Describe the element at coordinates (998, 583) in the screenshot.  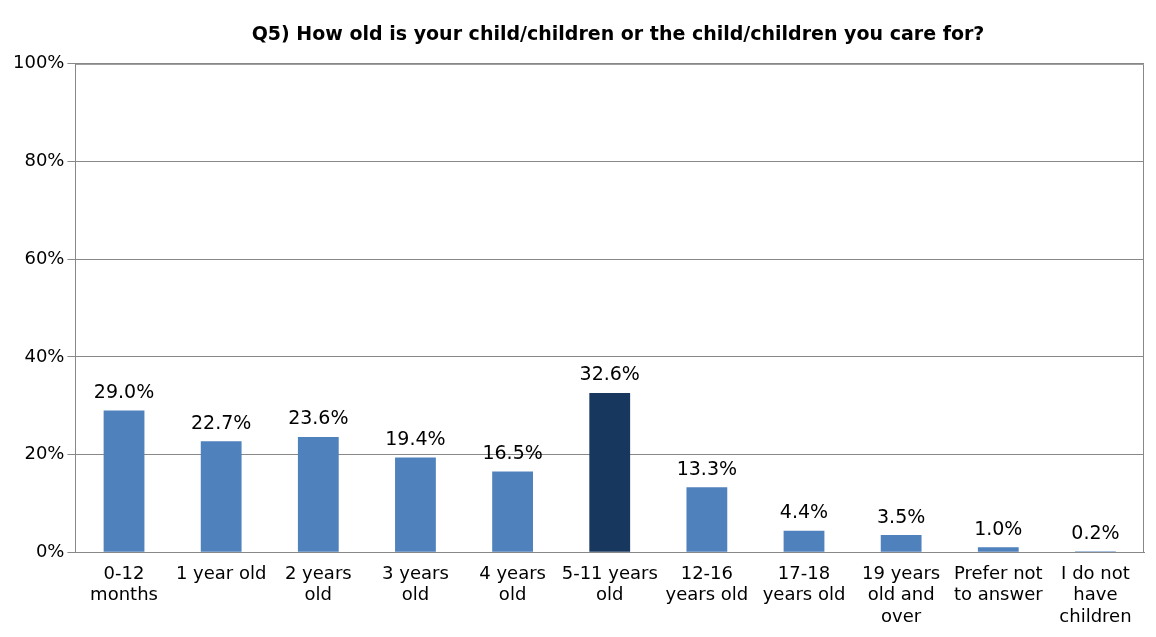
I see `x-tick-label: Prefer not to answer` at that location.